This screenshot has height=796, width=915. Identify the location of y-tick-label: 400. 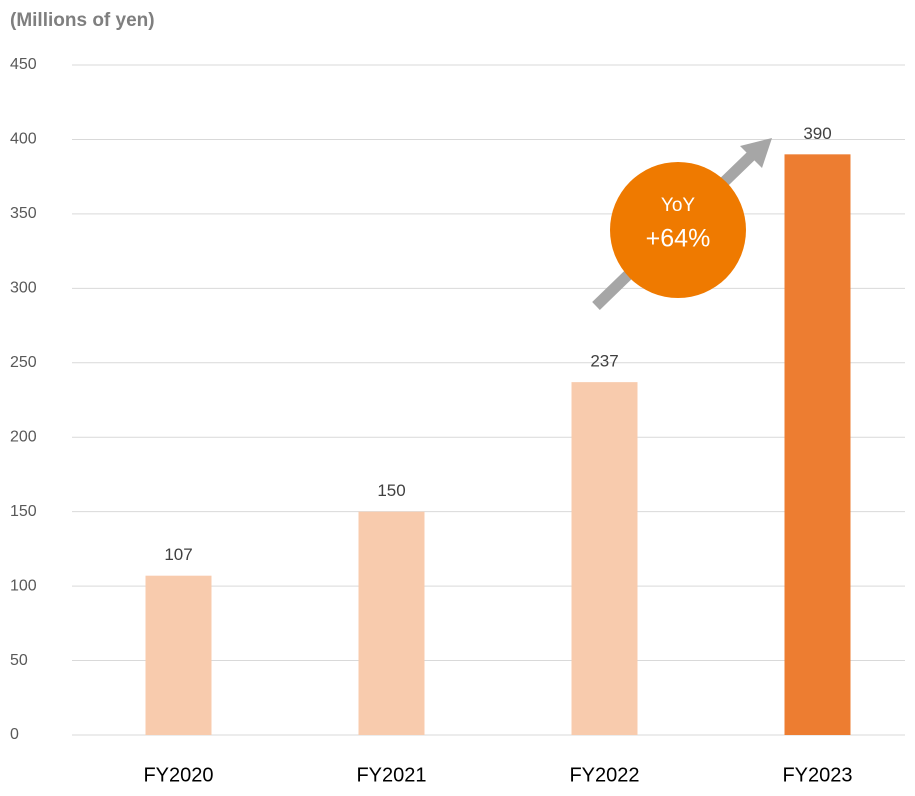
(23, 139).